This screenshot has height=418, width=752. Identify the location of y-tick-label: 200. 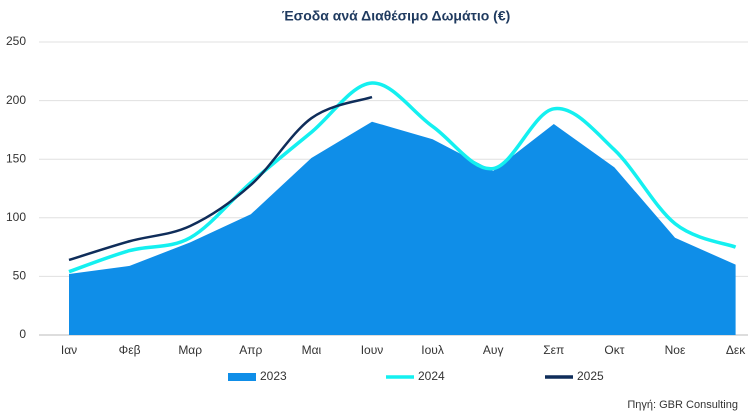
(16, 100).